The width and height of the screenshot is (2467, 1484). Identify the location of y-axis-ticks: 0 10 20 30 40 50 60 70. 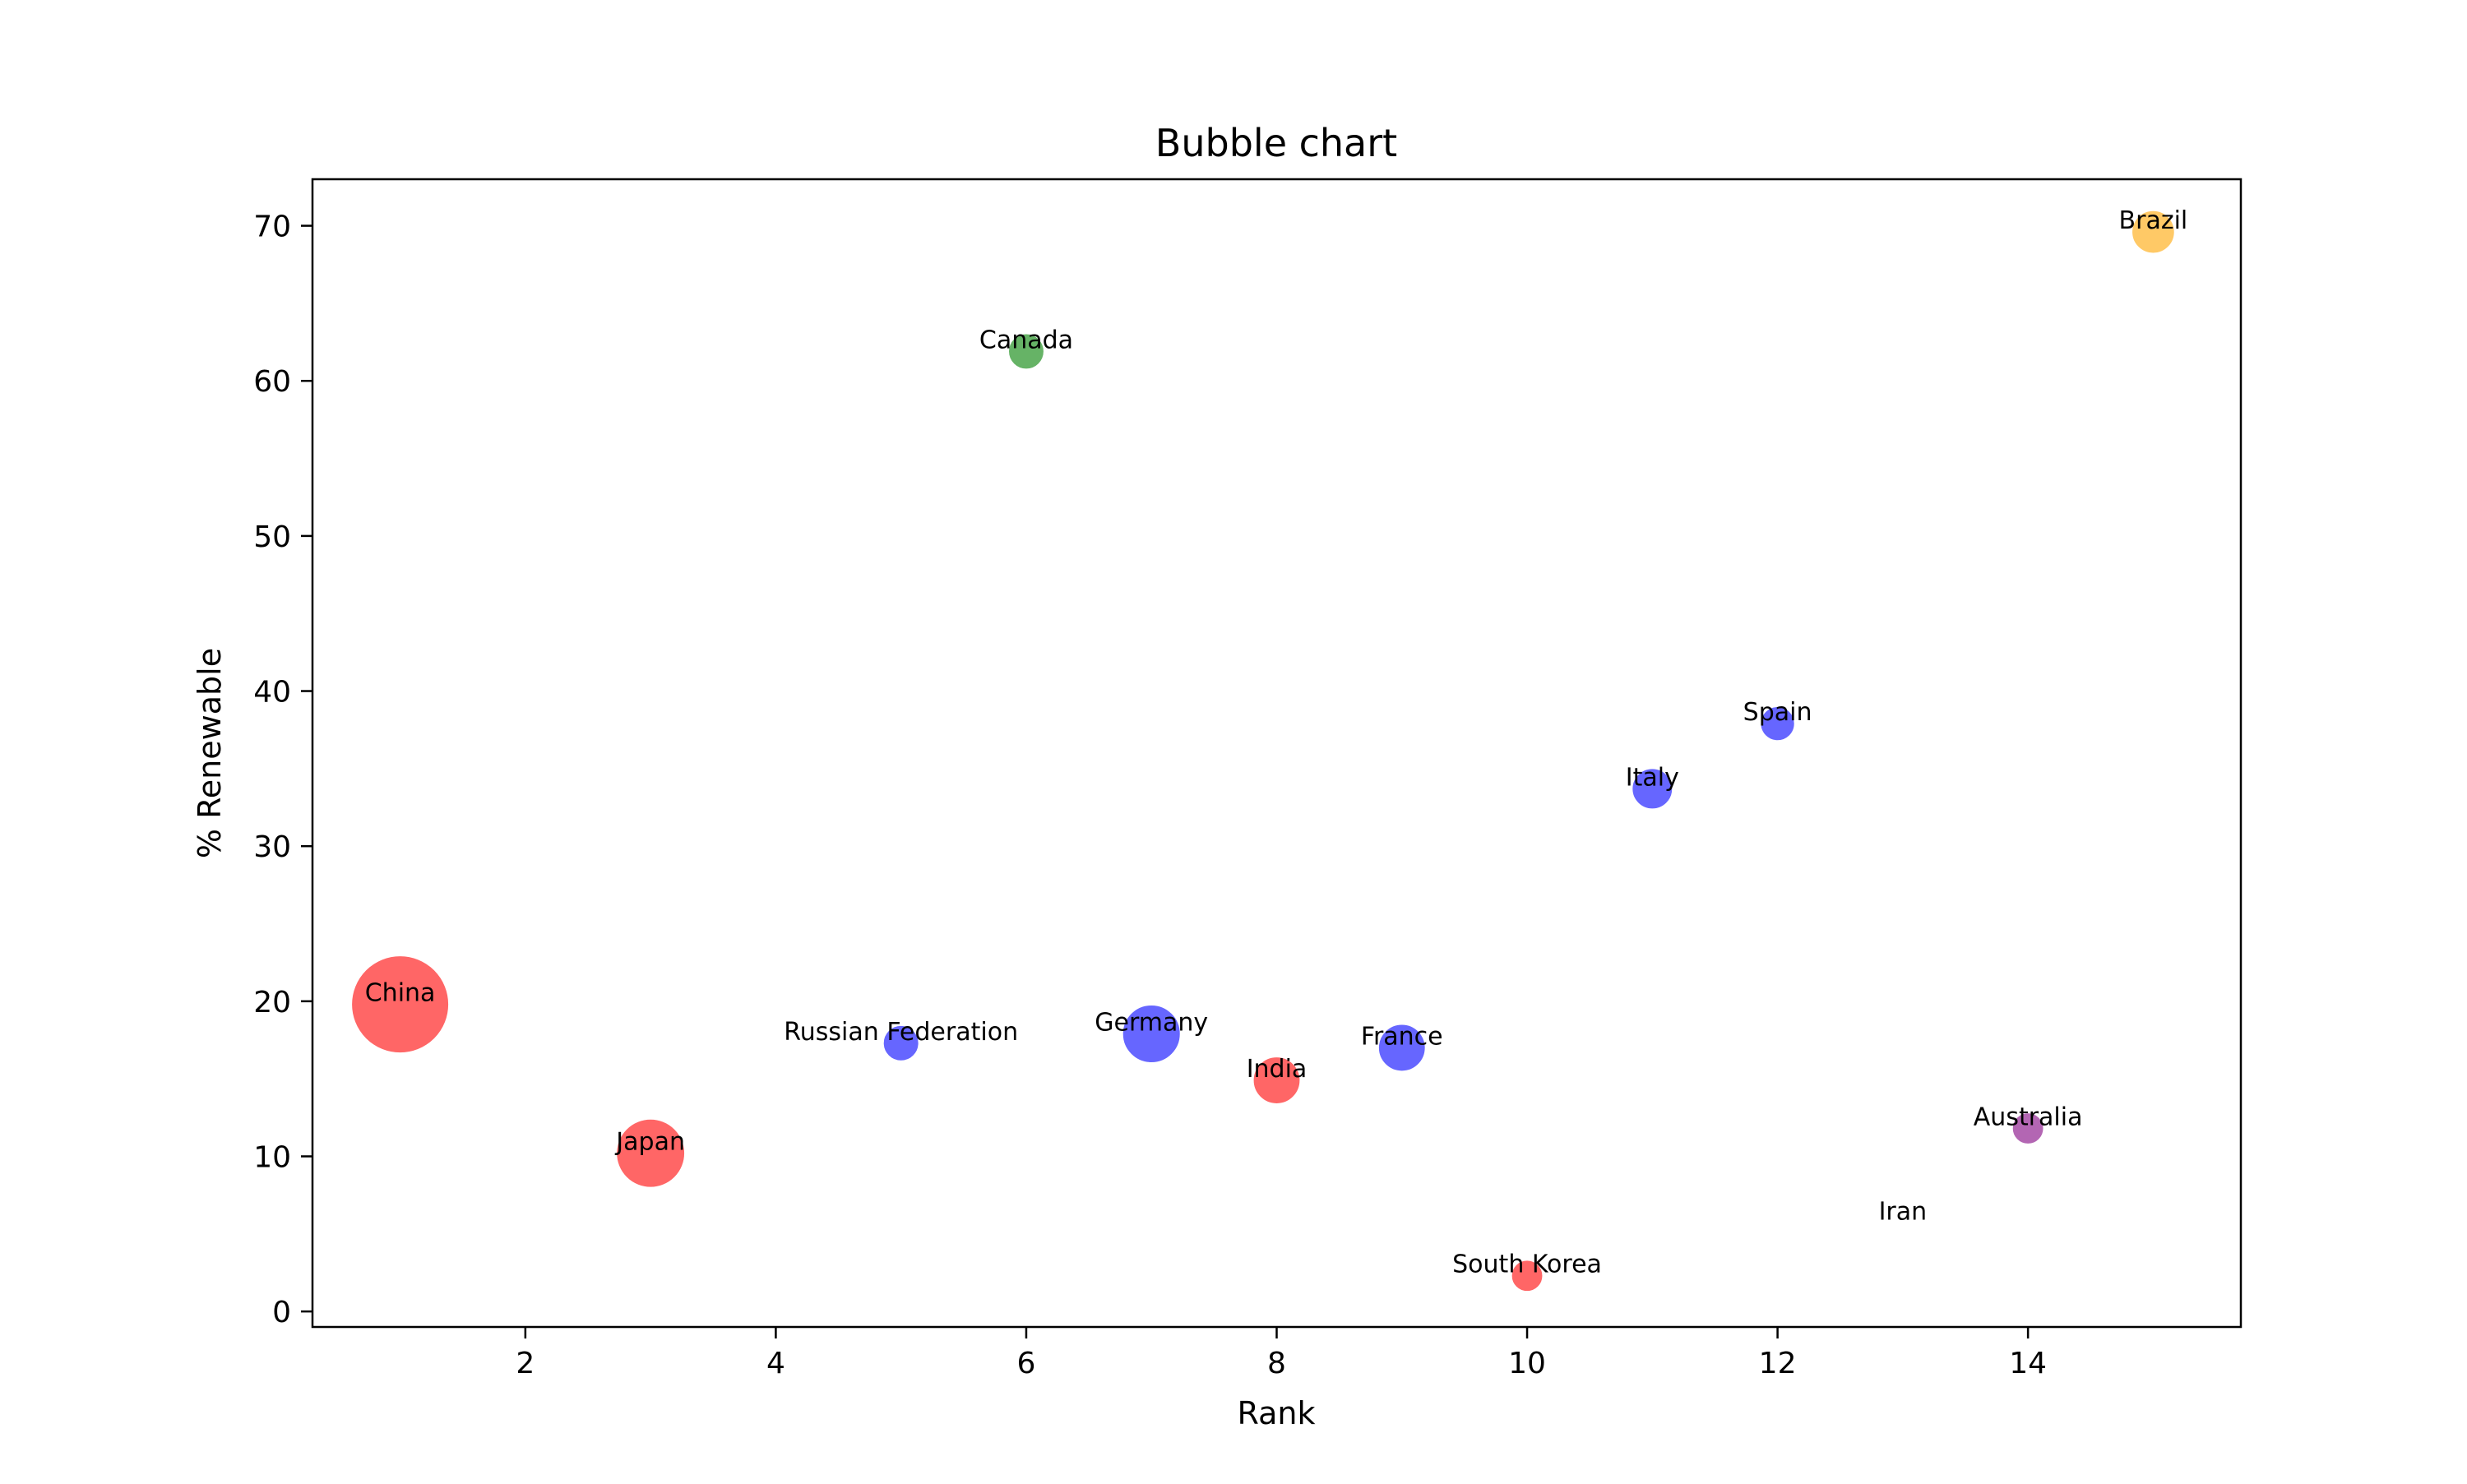
(282, 770).